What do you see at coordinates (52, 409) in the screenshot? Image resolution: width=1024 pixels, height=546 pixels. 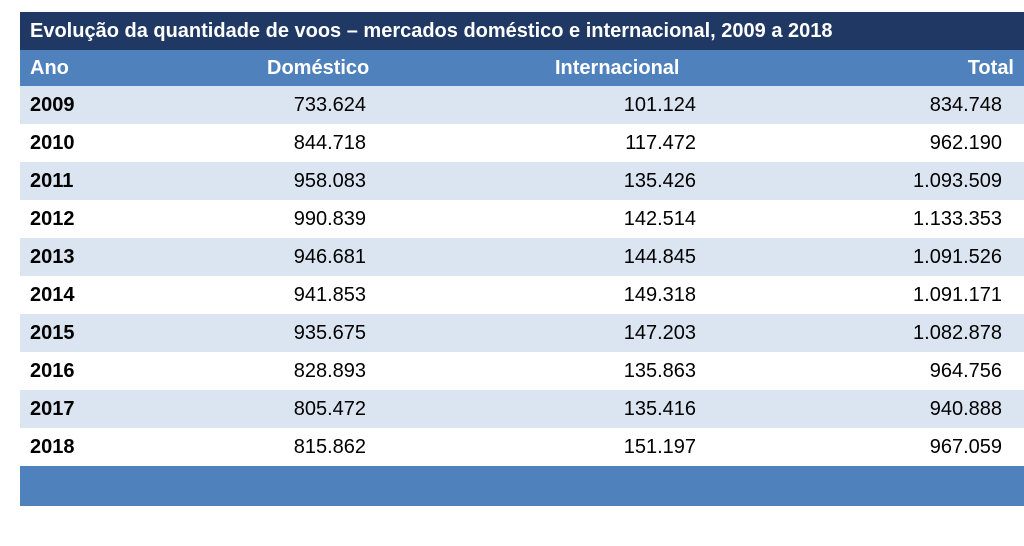 I see `cell-year: 2017` at bounding box center [52, 409].